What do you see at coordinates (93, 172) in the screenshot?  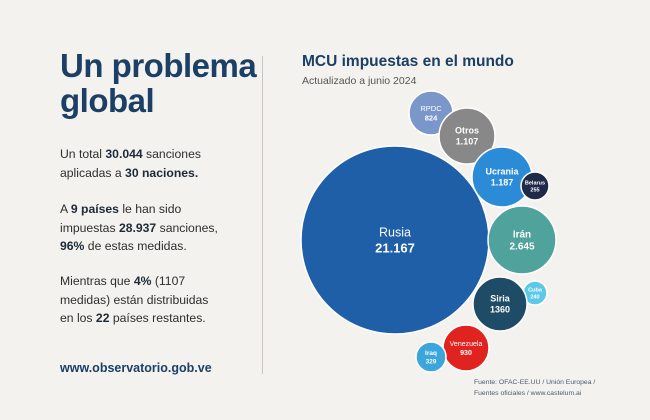 I see `text: aplicadas a` at bounding box center [93, 172].